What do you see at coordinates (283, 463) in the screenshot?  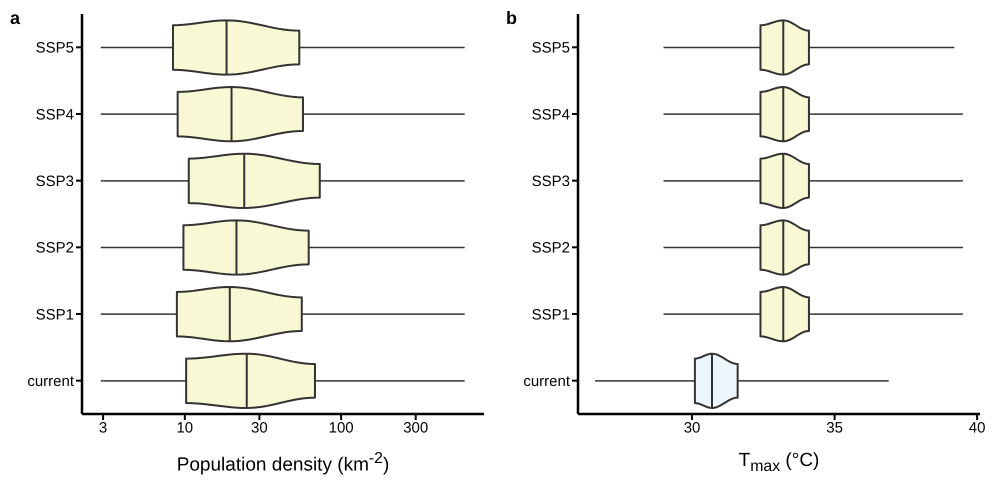 I see `x-axis-title: Population density (km$^{-2}$)` at bounding box center [283, 463].